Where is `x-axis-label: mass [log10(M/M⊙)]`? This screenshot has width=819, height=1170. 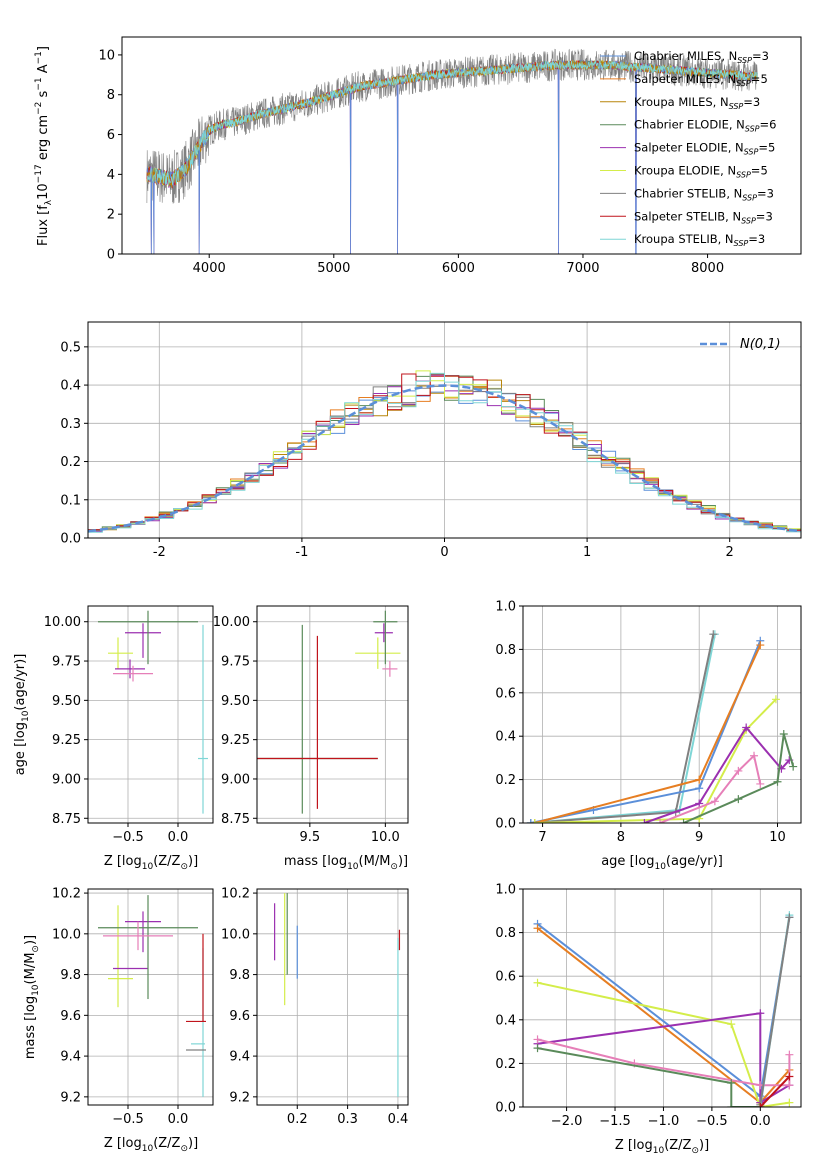
x-axis-label: mass [log10(M/M⊙)] is located at coordinates (346, 863).